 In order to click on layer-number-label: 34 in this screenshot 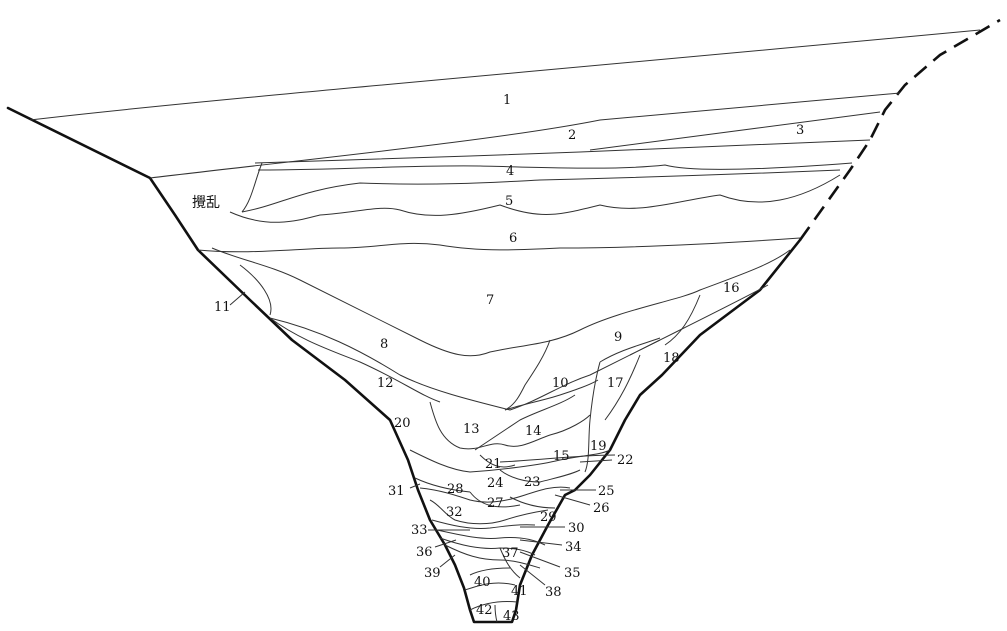, I will do `click(573, 547)`.